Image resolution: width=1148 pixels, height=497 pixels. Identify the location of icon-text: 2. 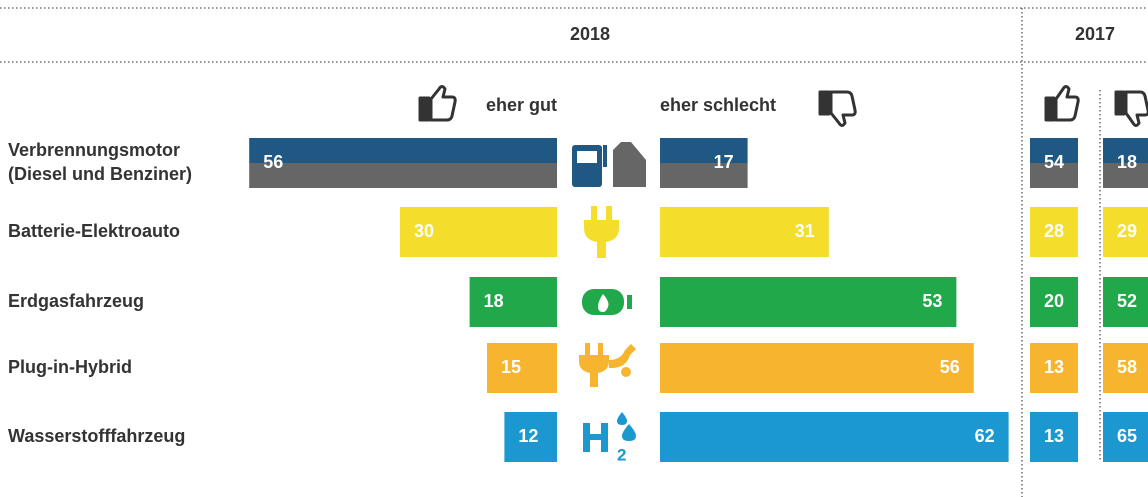
(621, 454).